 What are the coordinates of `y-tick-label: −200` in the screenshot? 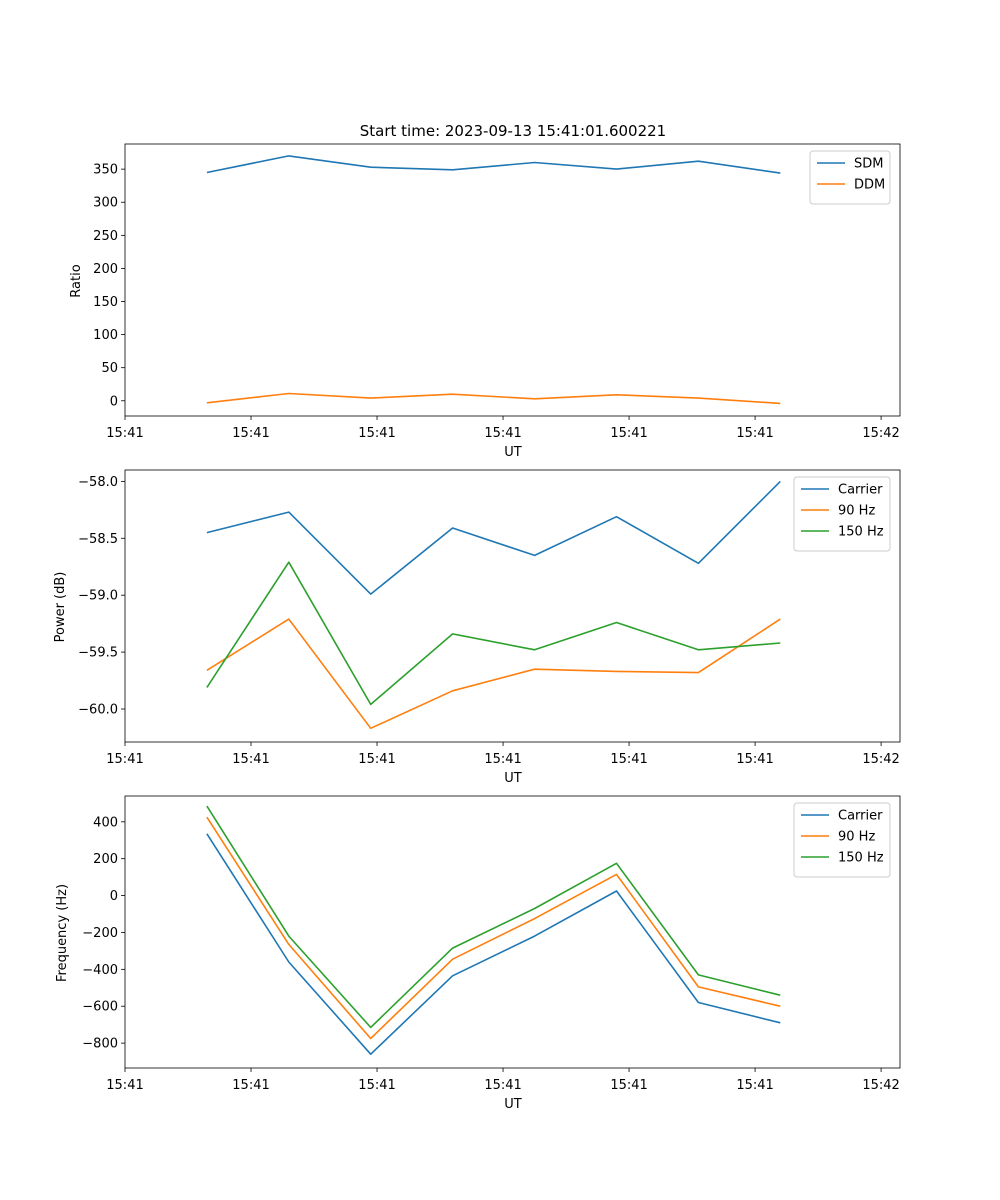 It's located at (100, 933).